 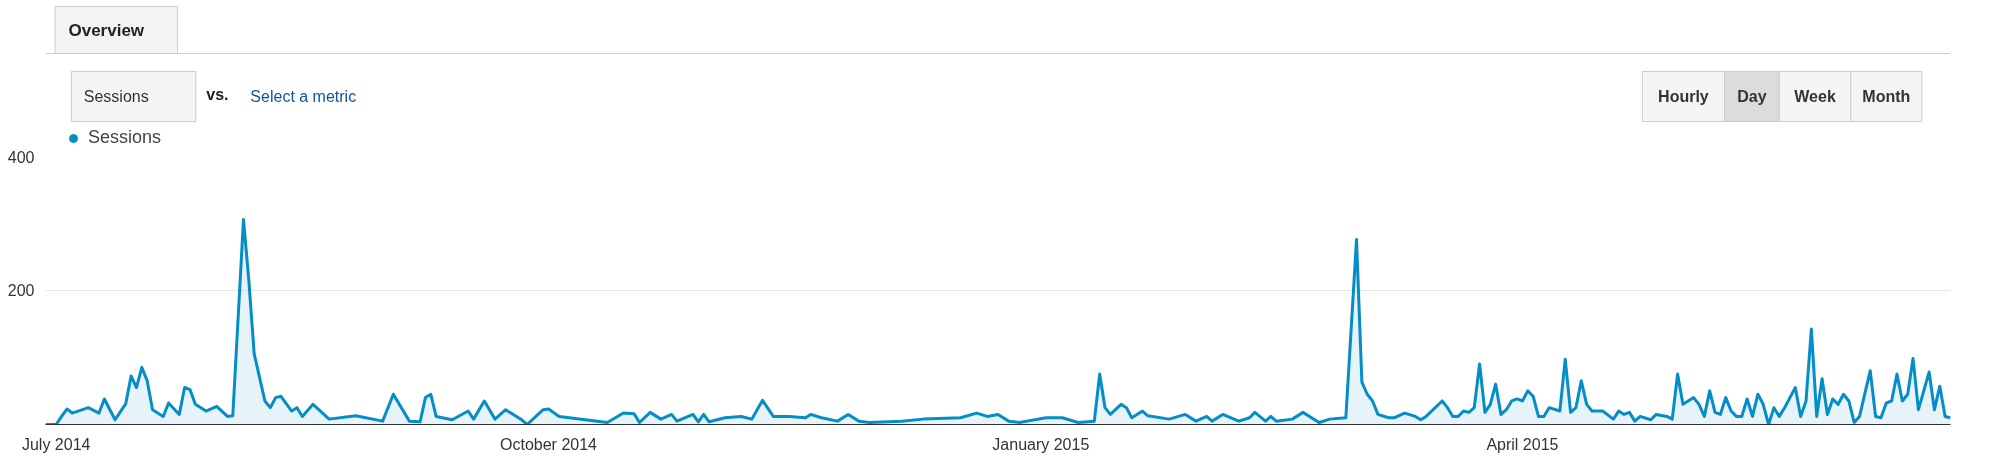 I want to click on text: Day, so click(x=1752, y=96).